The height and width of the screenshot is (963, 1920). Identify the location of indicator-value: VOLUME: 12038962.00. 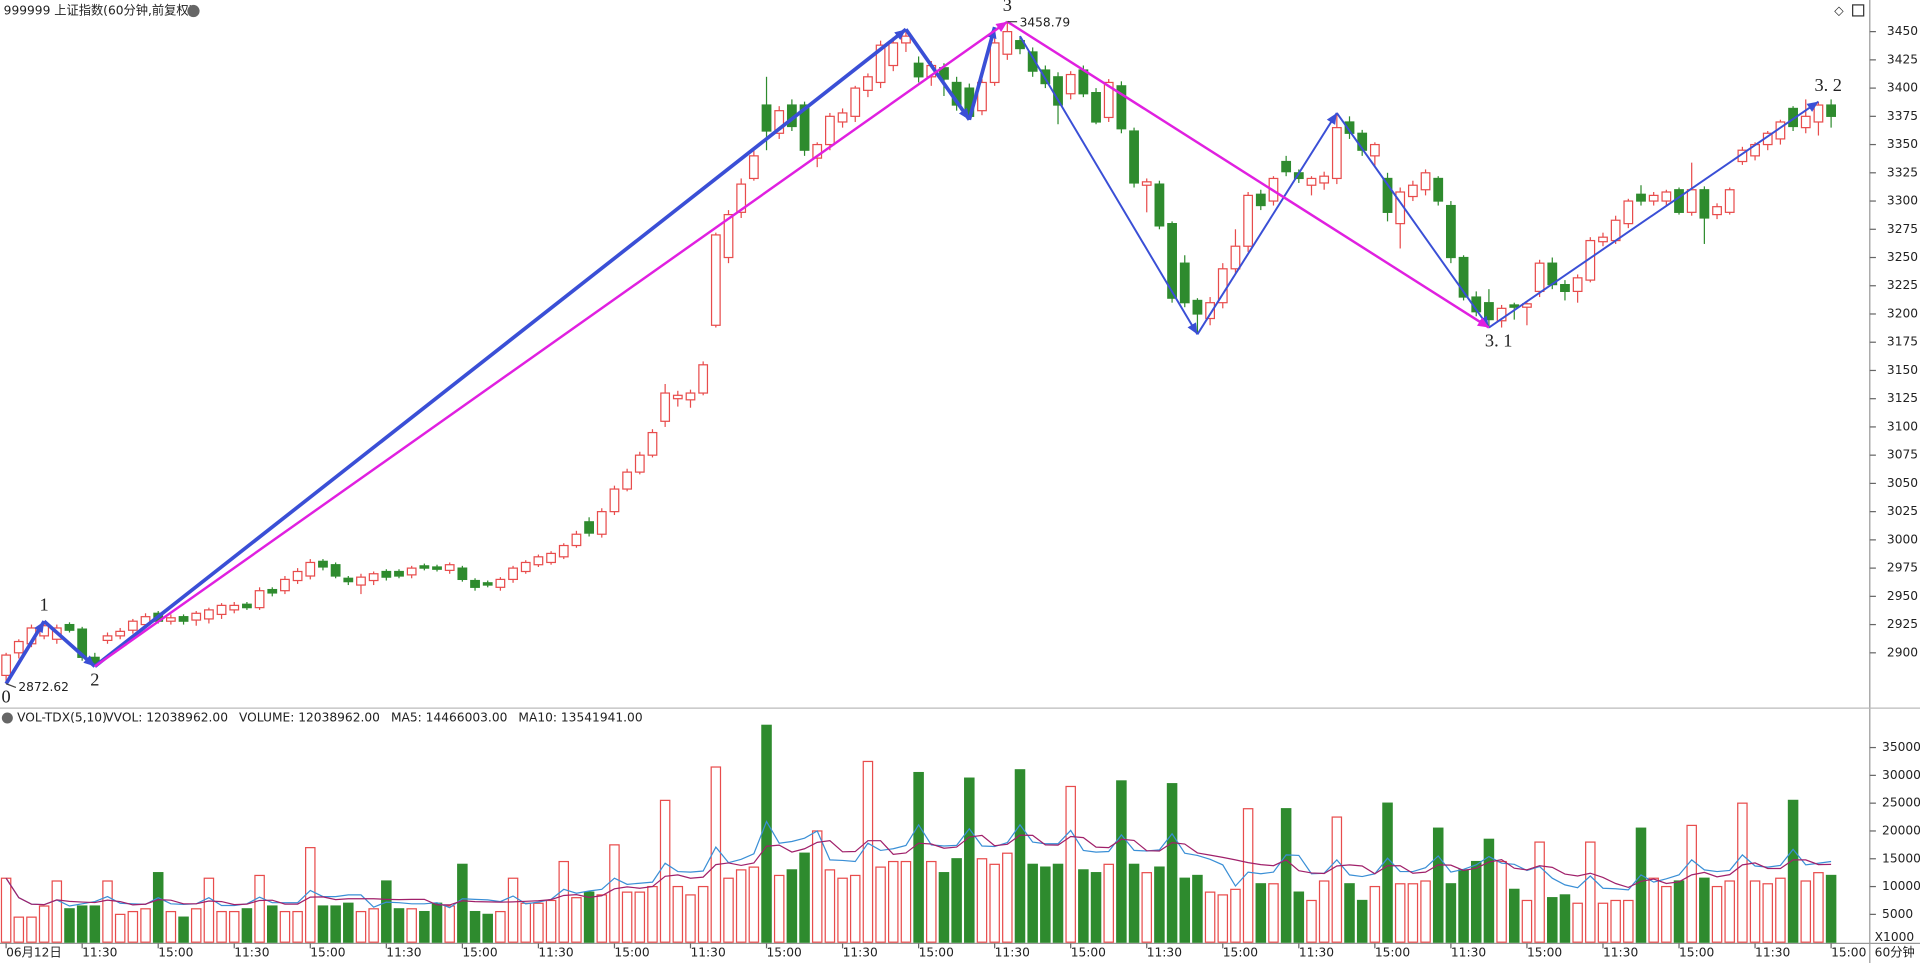
(309, 717).